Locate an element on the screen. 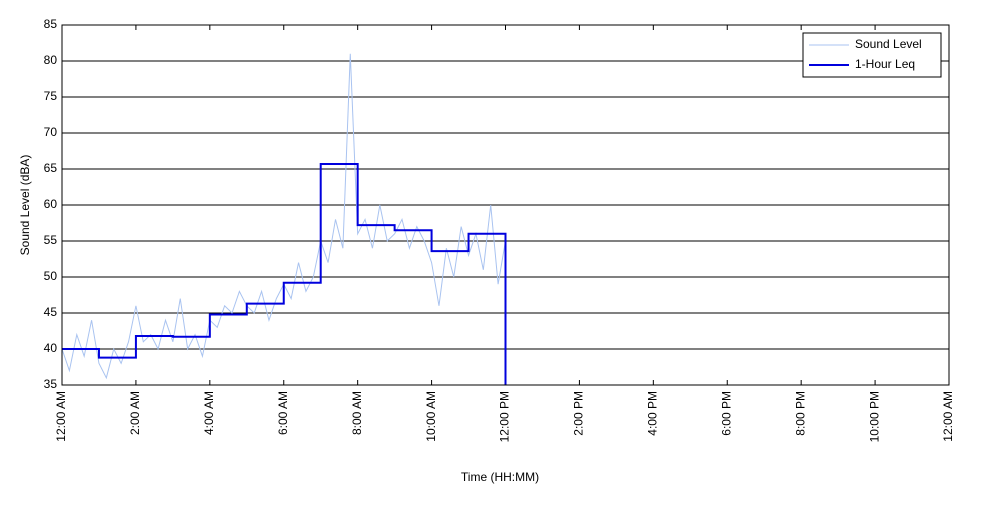  y-tick-label: 55 is located at coordinates (51, 240).